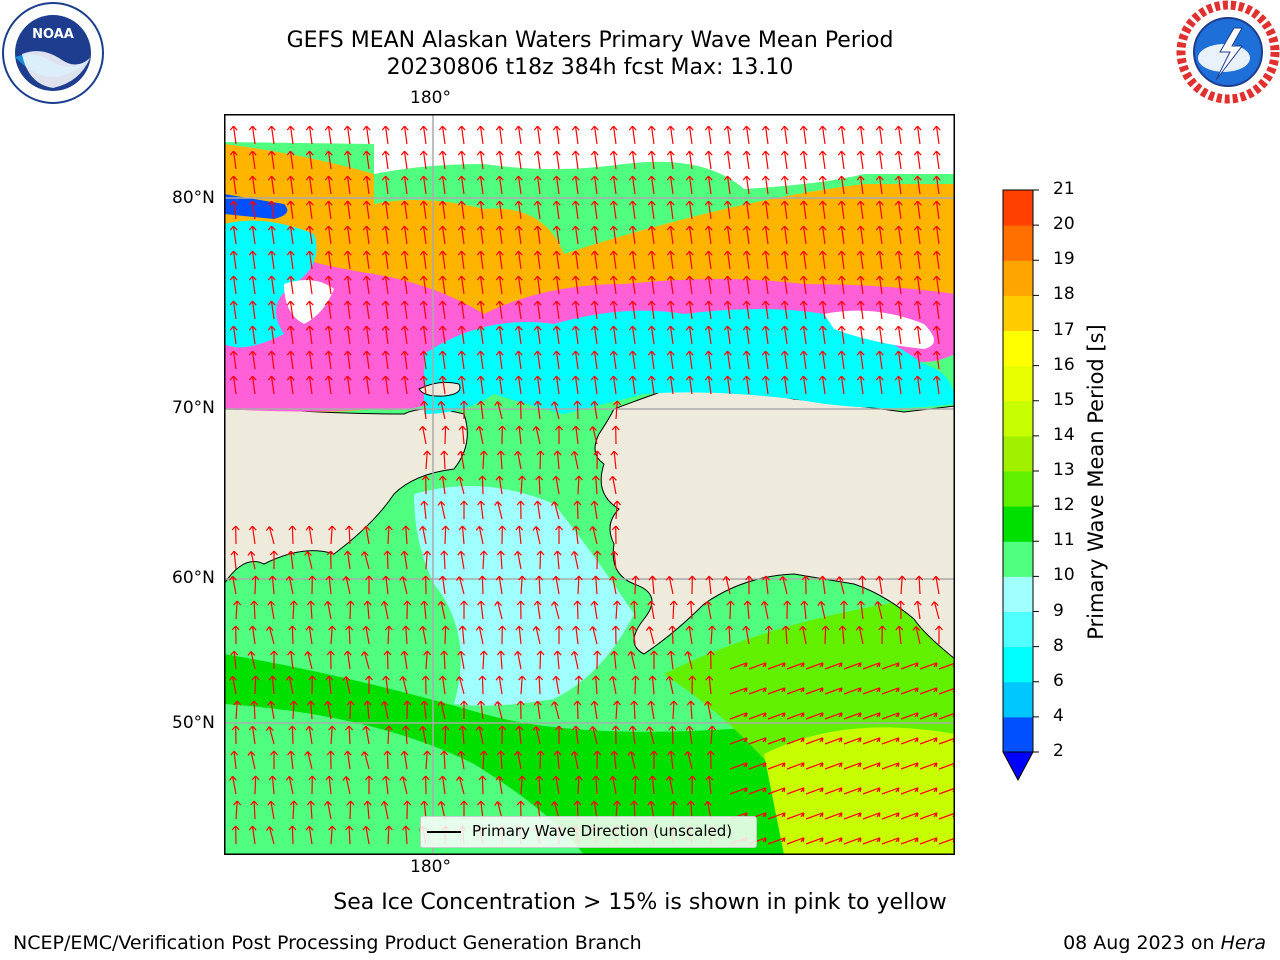  Describe the element at coordinates (879, 329) in the screenshot. I see `no-data-east` at that location.